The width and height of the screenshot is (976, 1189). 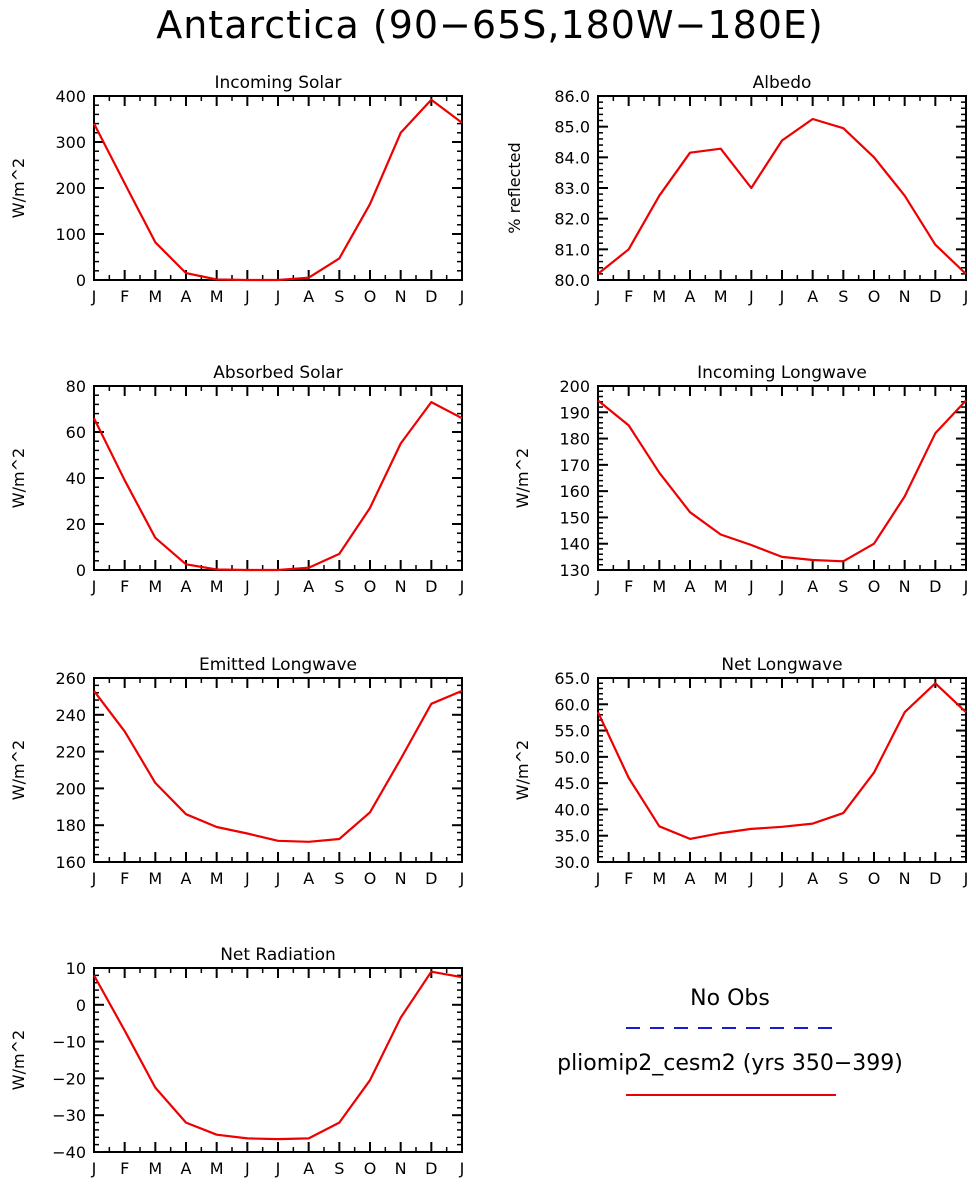 I want to click on y-tick-label: 300, so click(x=70, y=142).